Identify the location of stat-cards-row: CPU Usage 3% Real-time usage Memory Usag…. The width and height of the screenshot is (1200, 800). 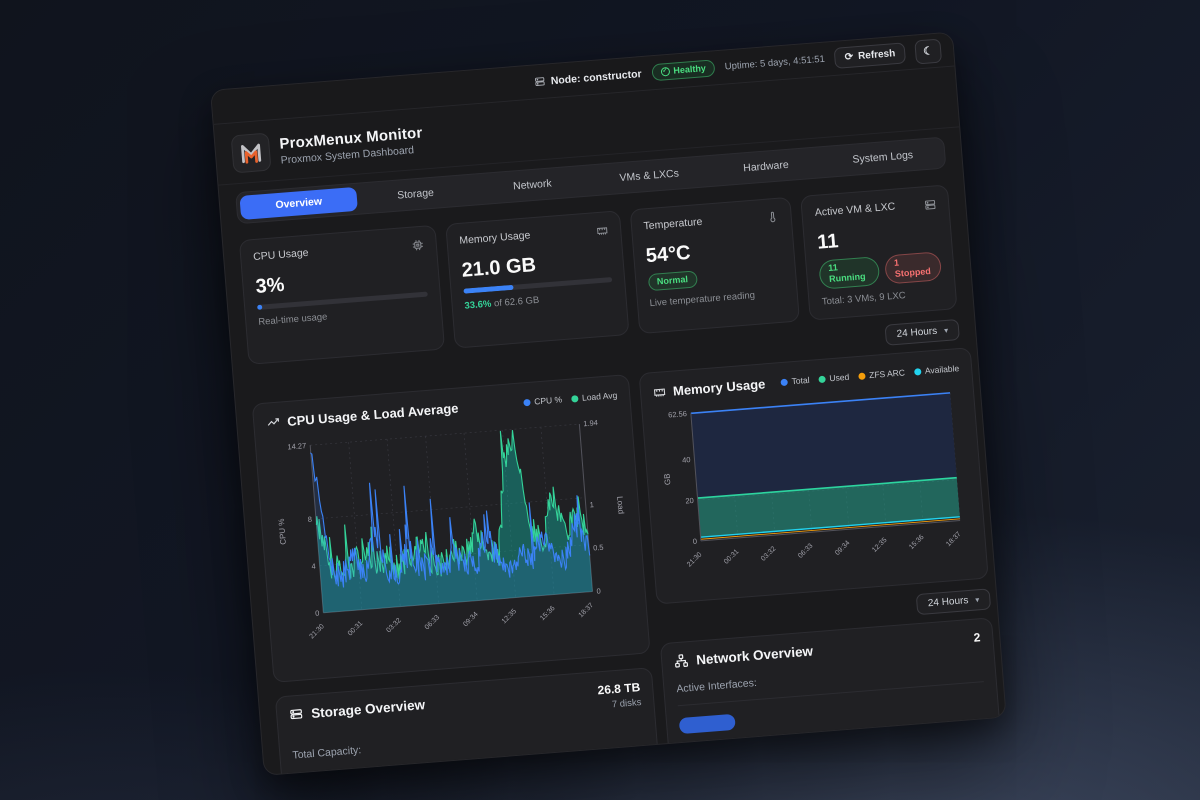
(598, 274).